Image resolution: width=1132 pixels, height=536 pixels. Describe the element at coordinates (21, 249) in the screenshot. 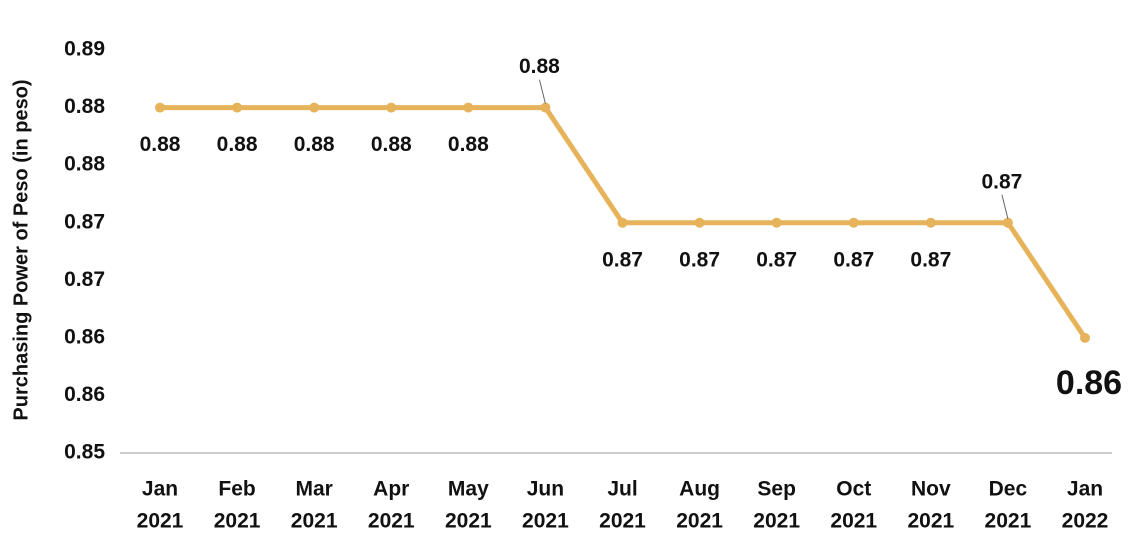

I see `y-axis-label: Purchasing Power of Peso (in peso)` at that location.